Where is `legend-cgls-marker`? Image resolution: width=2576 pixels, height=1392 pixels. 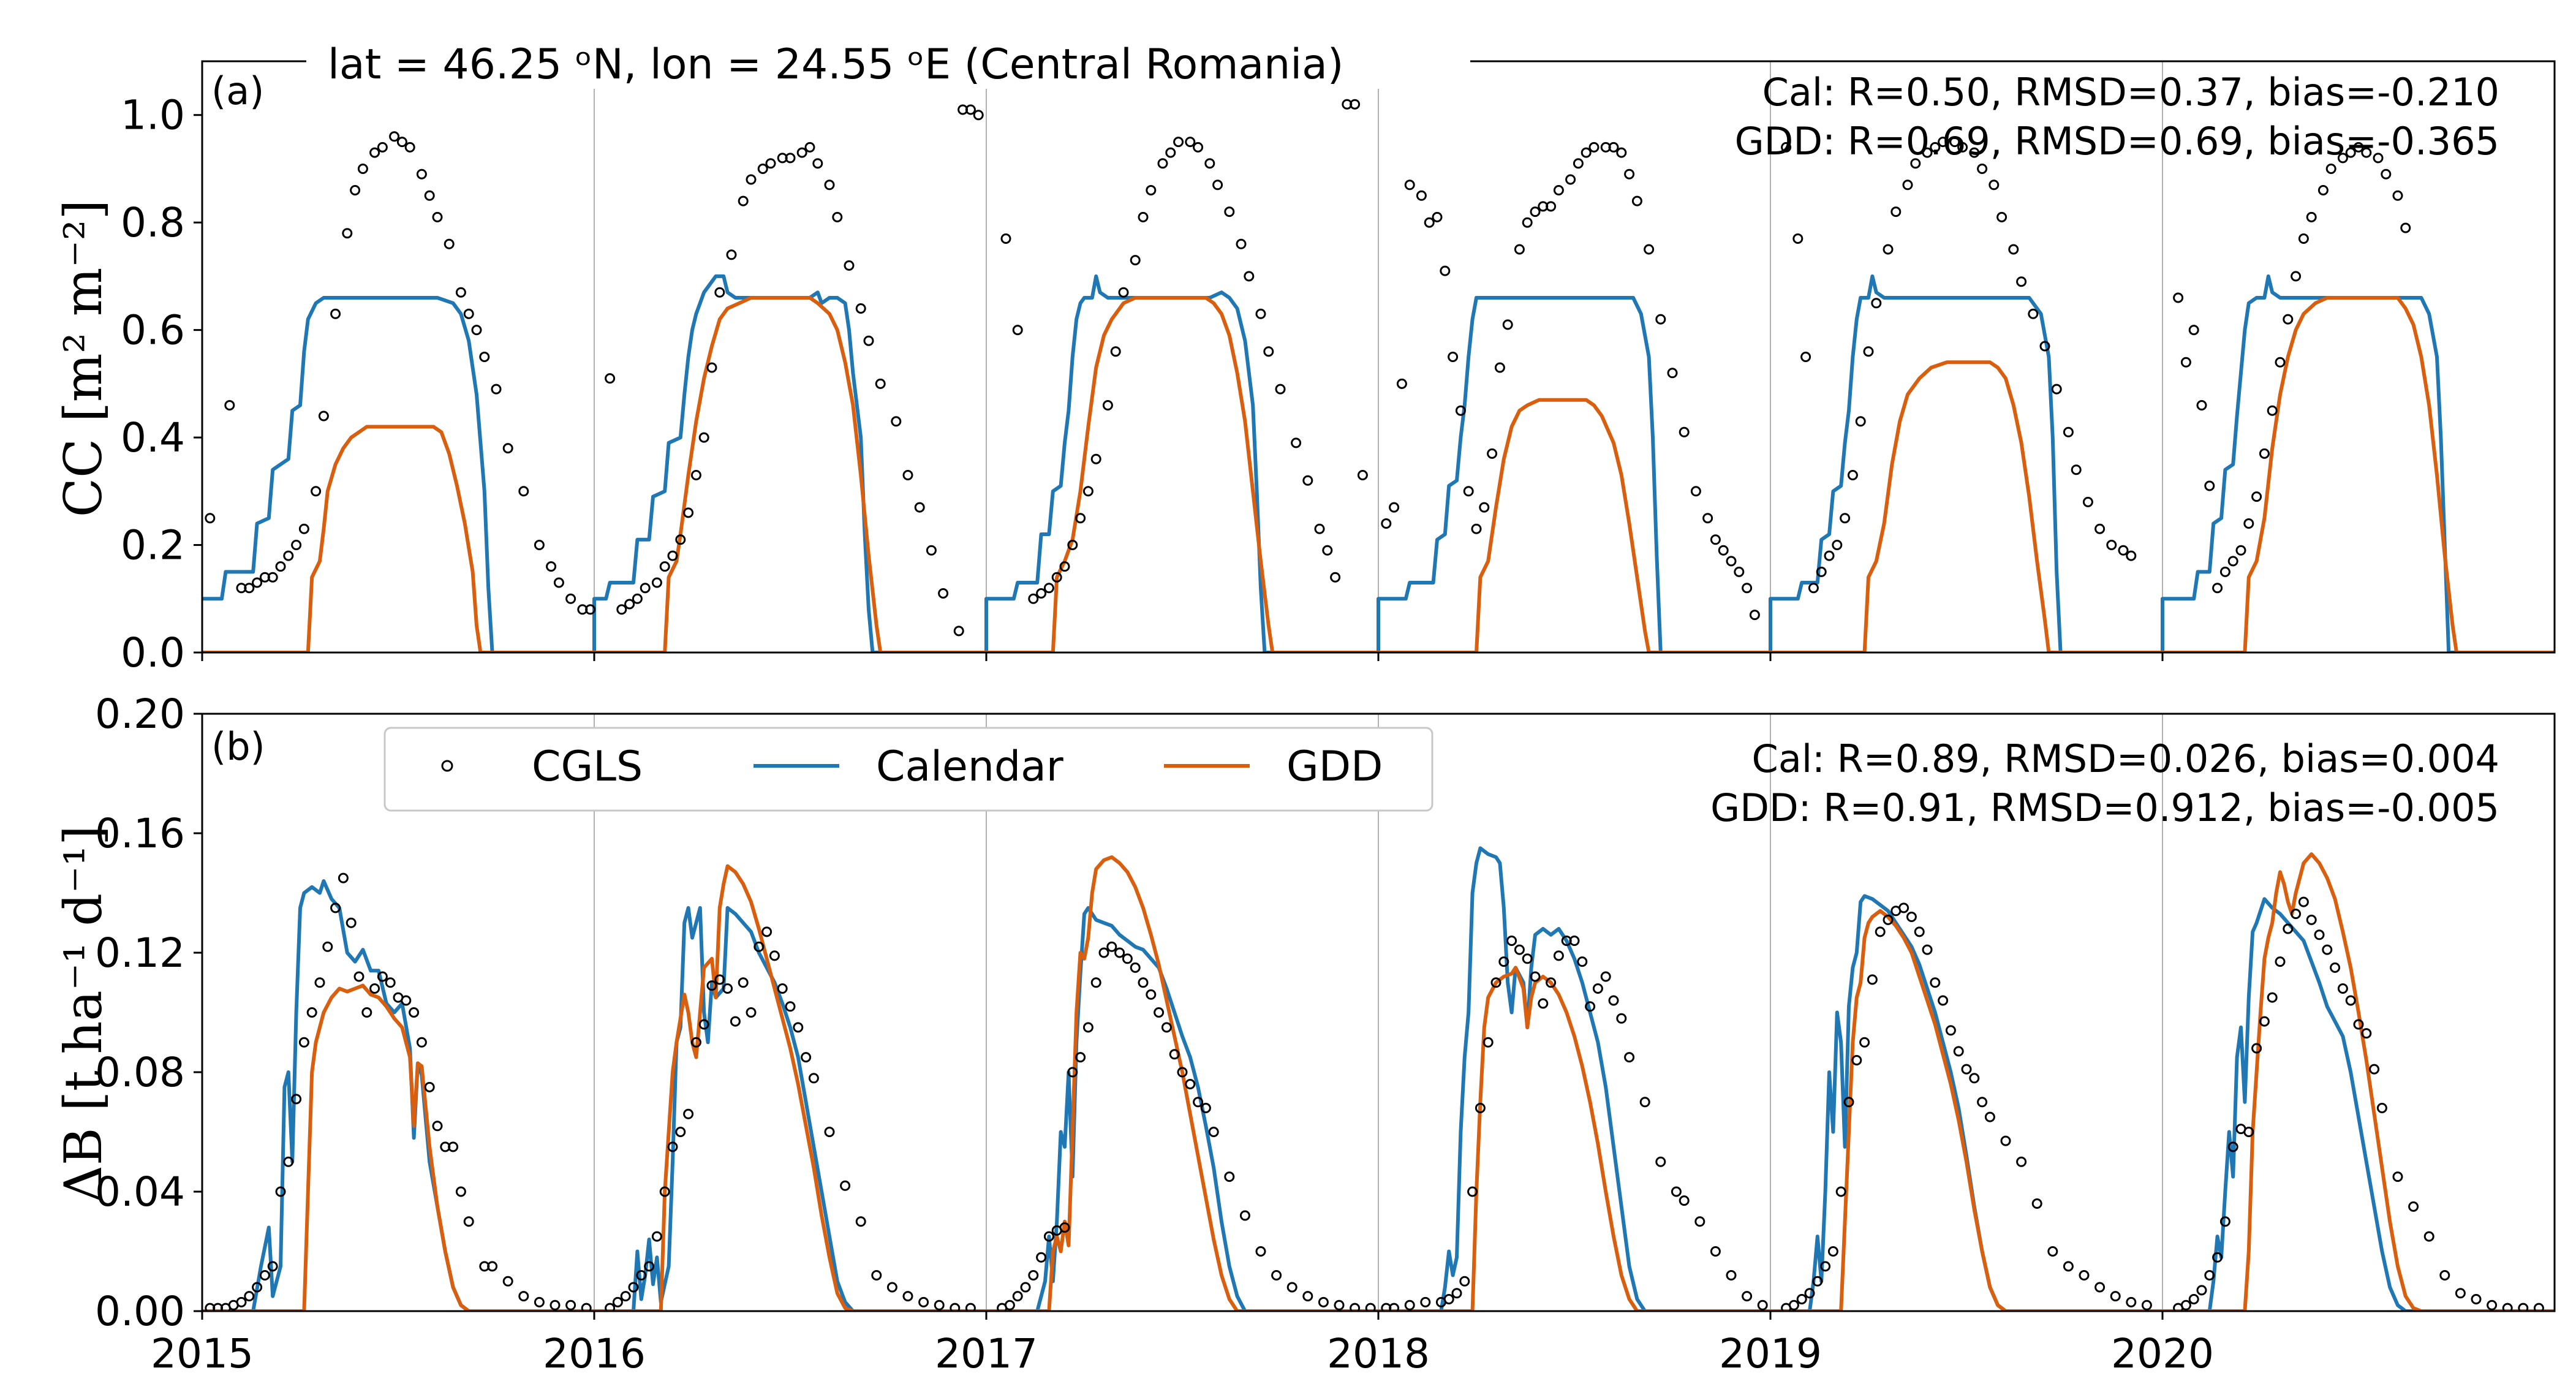 legend-cgls-marker is located at coordinates (447, 766).